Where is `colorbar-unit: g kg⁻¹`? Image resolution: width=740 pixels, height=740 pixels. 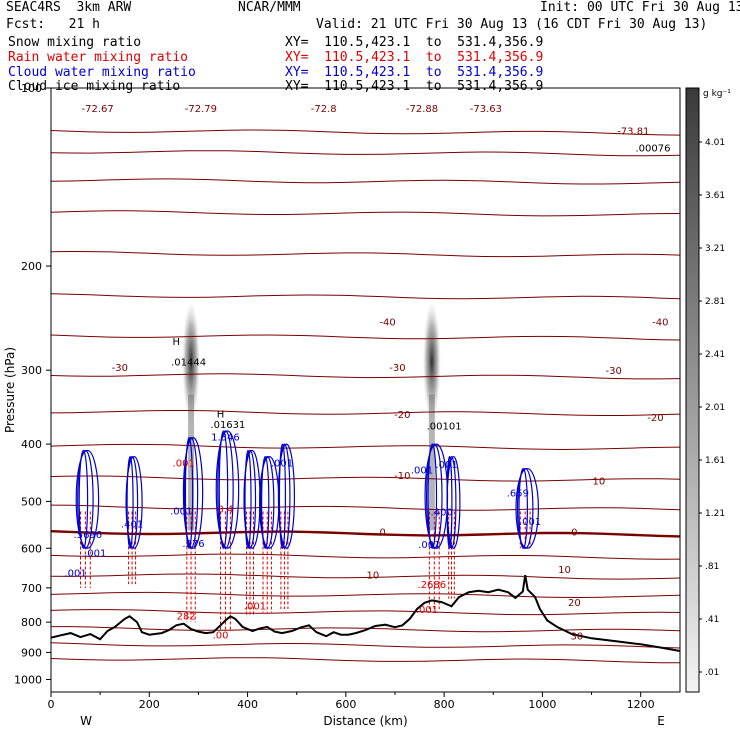
colorbar-unit: g kg⁻¹ is located at coordinates (717, 94).